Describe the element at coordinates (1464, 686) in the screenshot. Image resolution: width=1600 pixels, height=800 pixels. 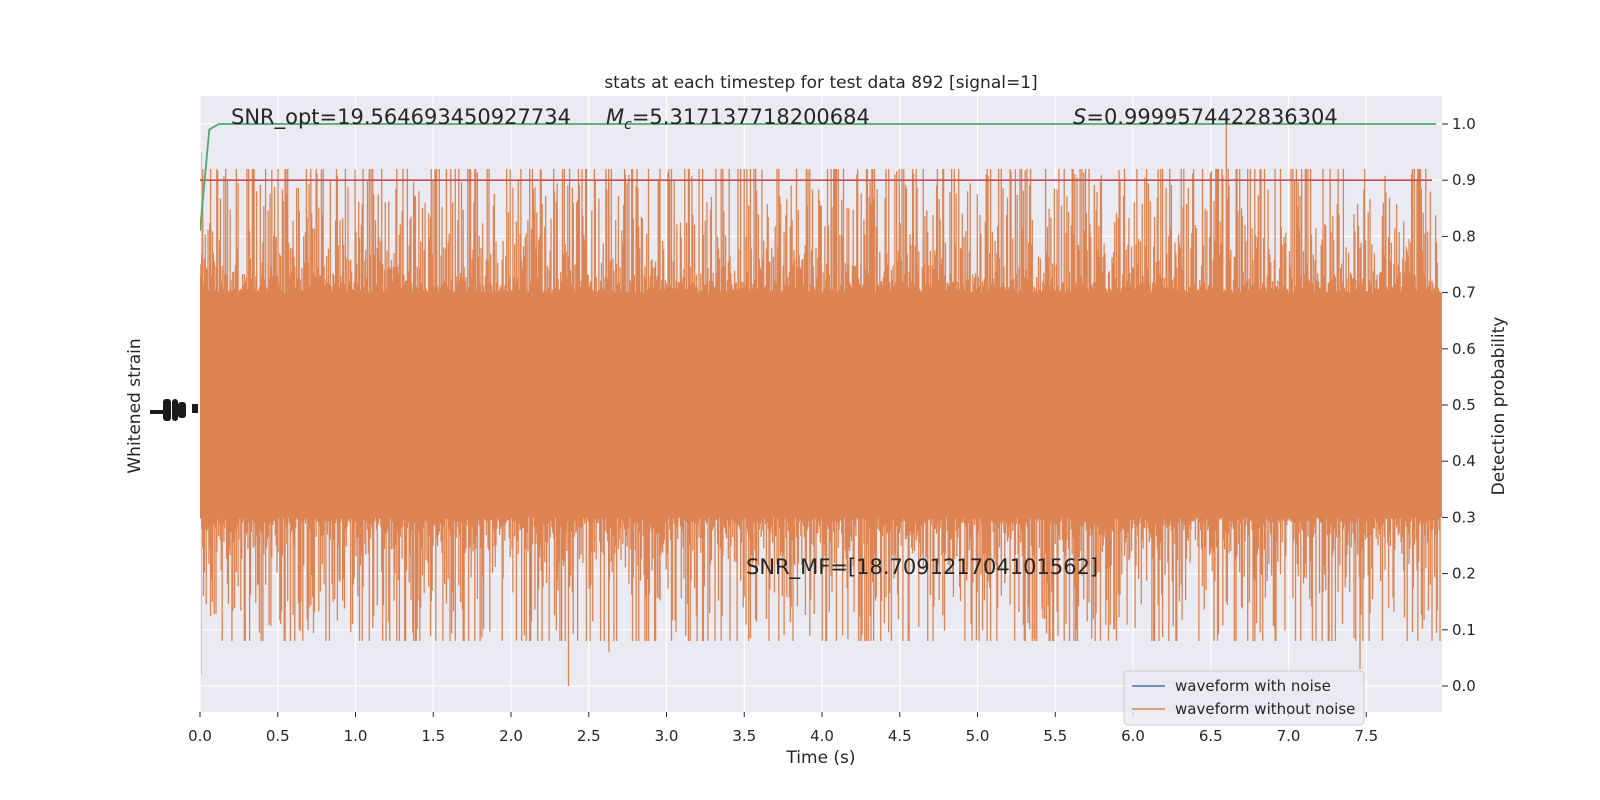
I see `y-right-tick-label: 0.0` at that location.